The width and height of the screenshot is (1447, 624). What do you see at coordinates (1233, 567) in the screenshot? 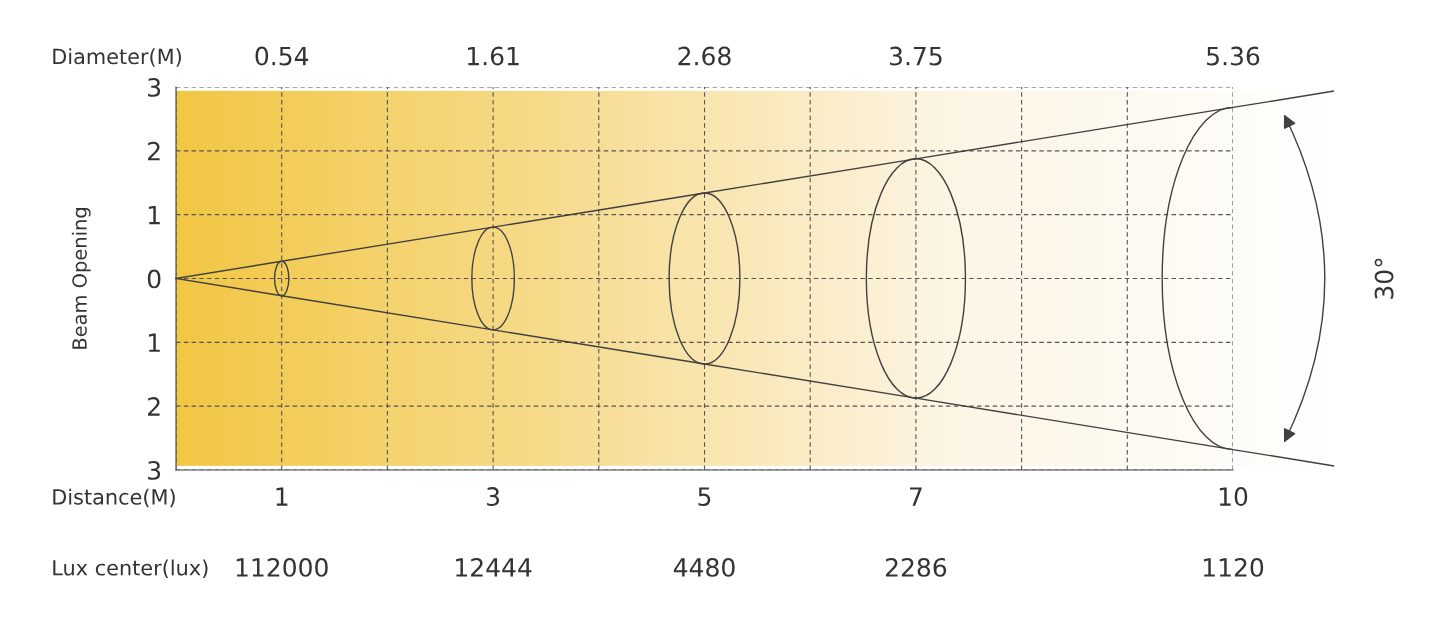
I see `text: 1120` at bounding box center [1233, 567].